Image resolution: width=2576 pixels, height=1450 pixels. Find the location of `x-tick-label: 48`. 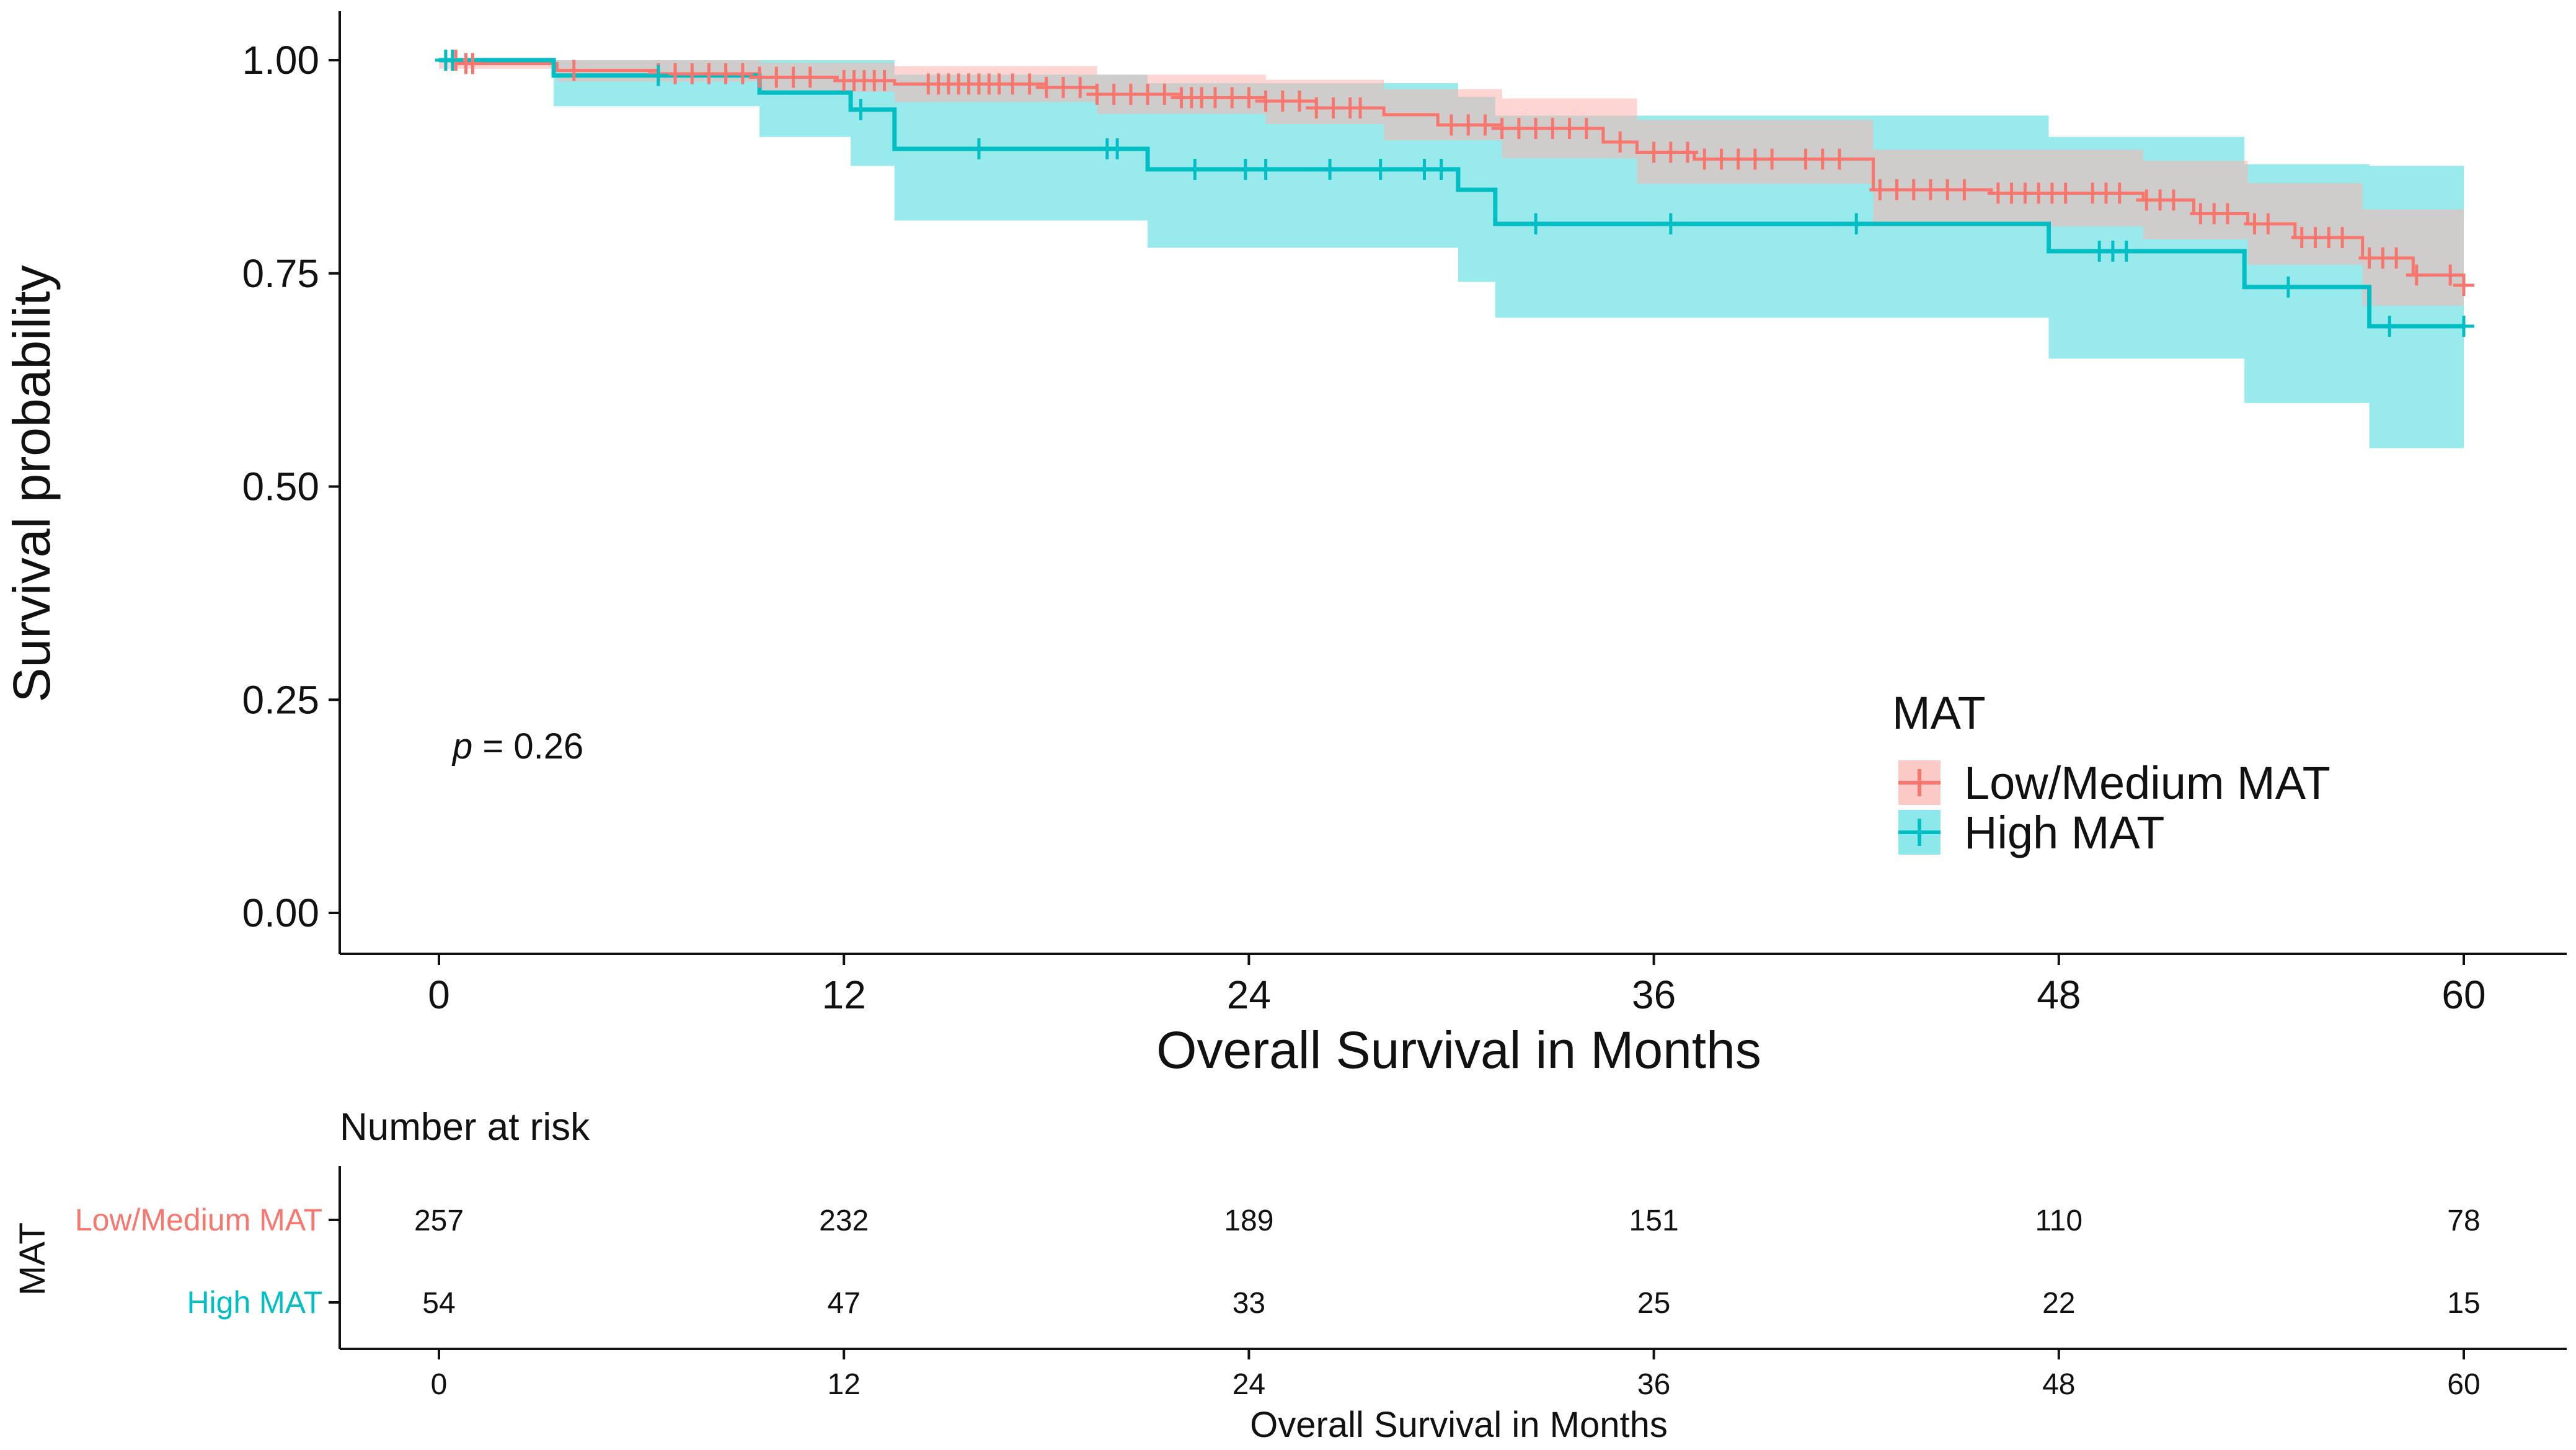

x-tick-label: 48 is located at coordinates (2059, 995).